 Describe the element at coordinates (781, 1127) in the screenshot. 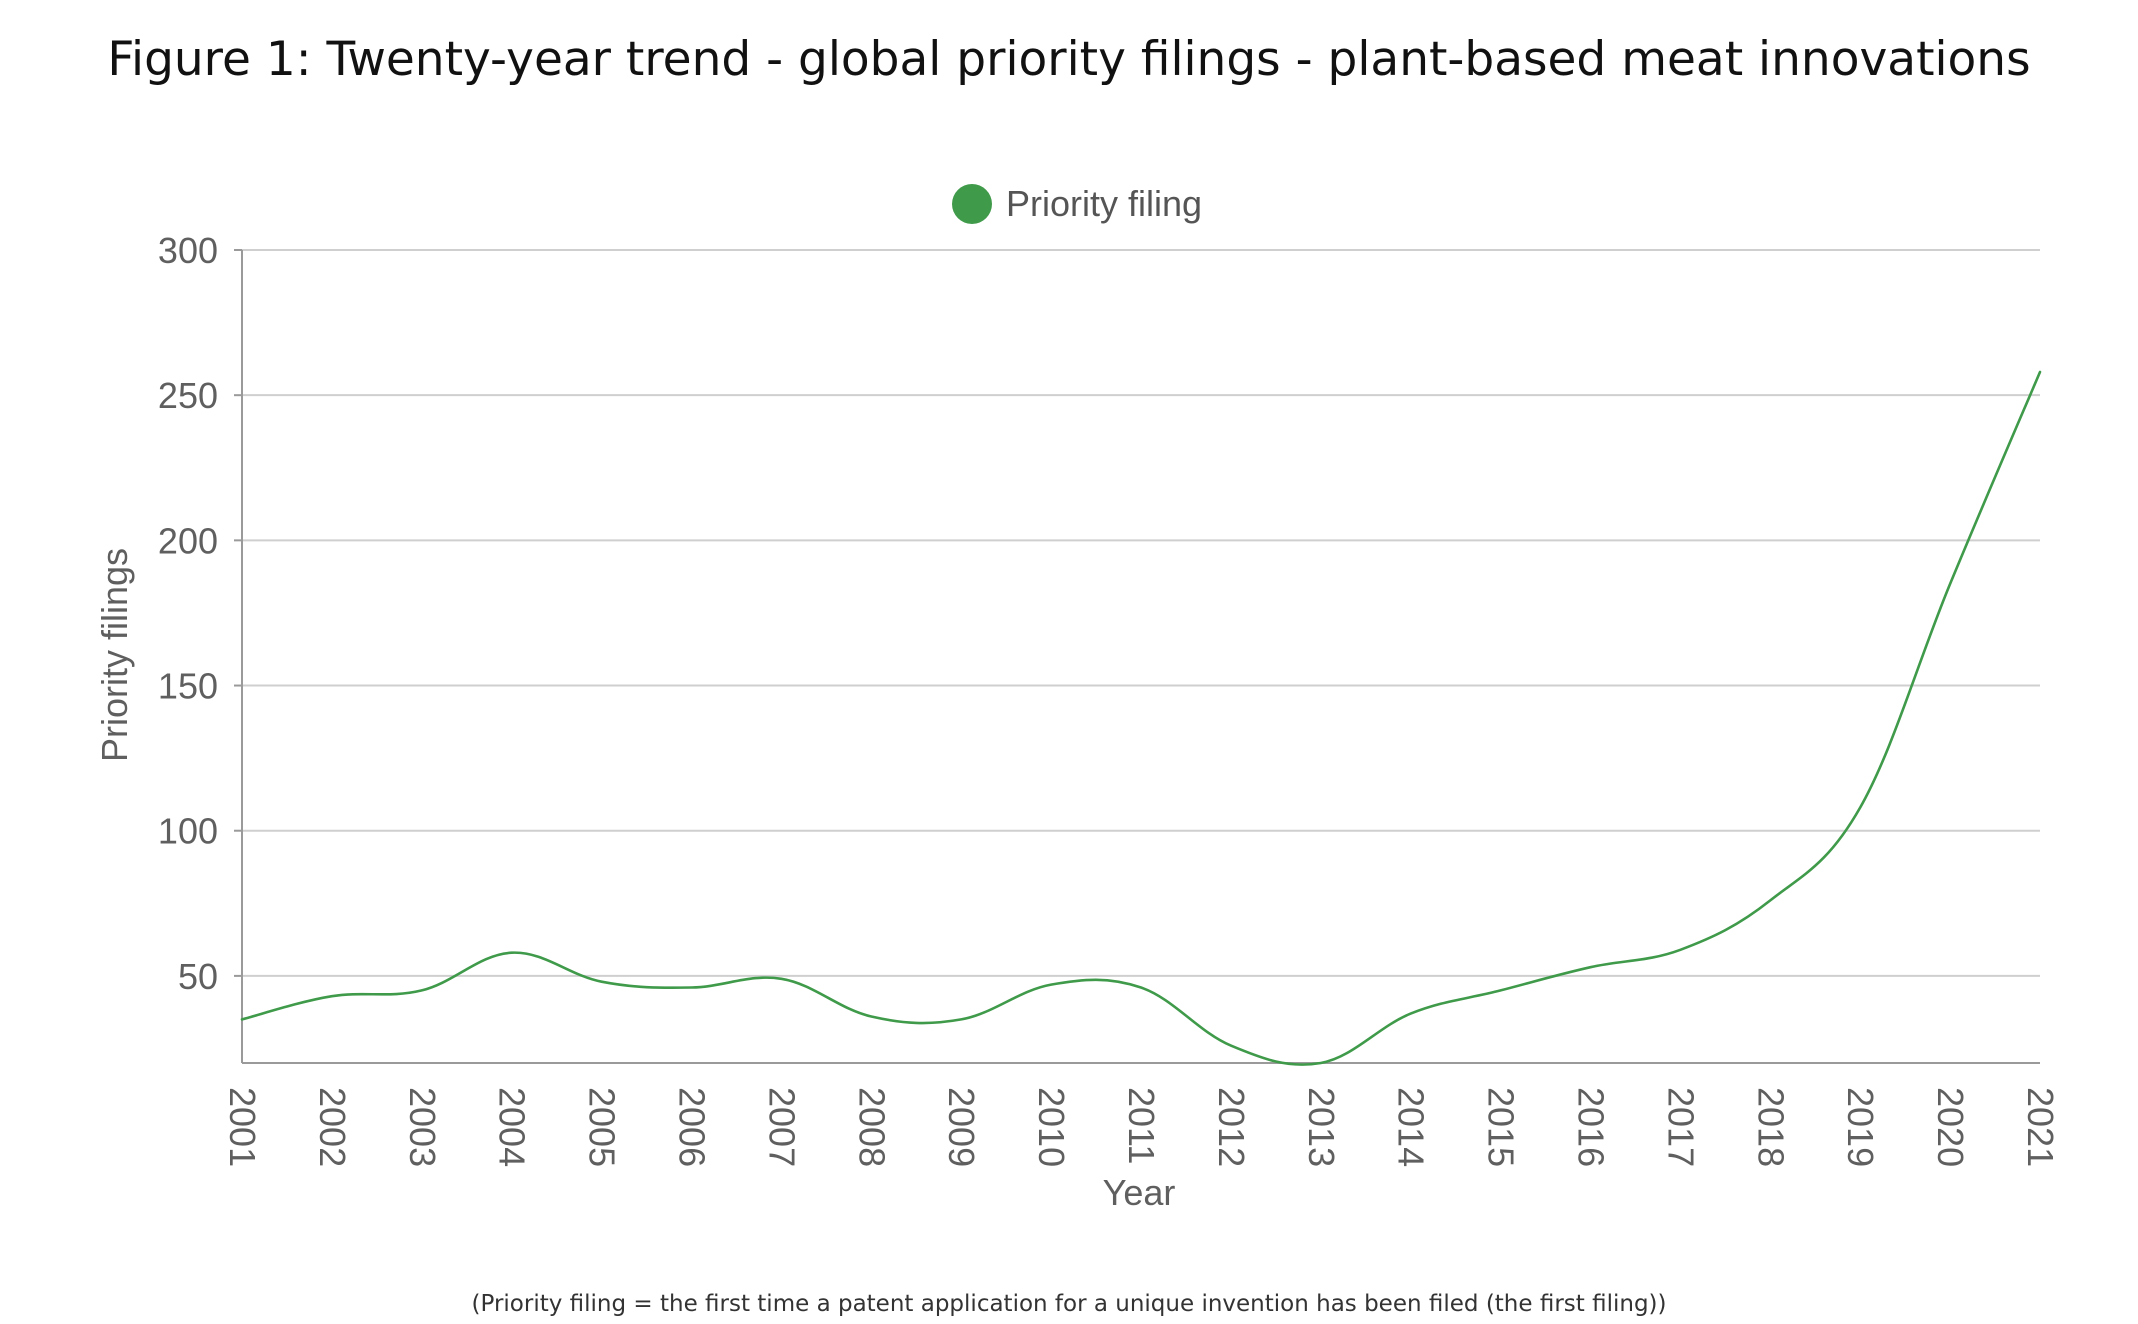

I see `x-tick-label: 2007` at that location.